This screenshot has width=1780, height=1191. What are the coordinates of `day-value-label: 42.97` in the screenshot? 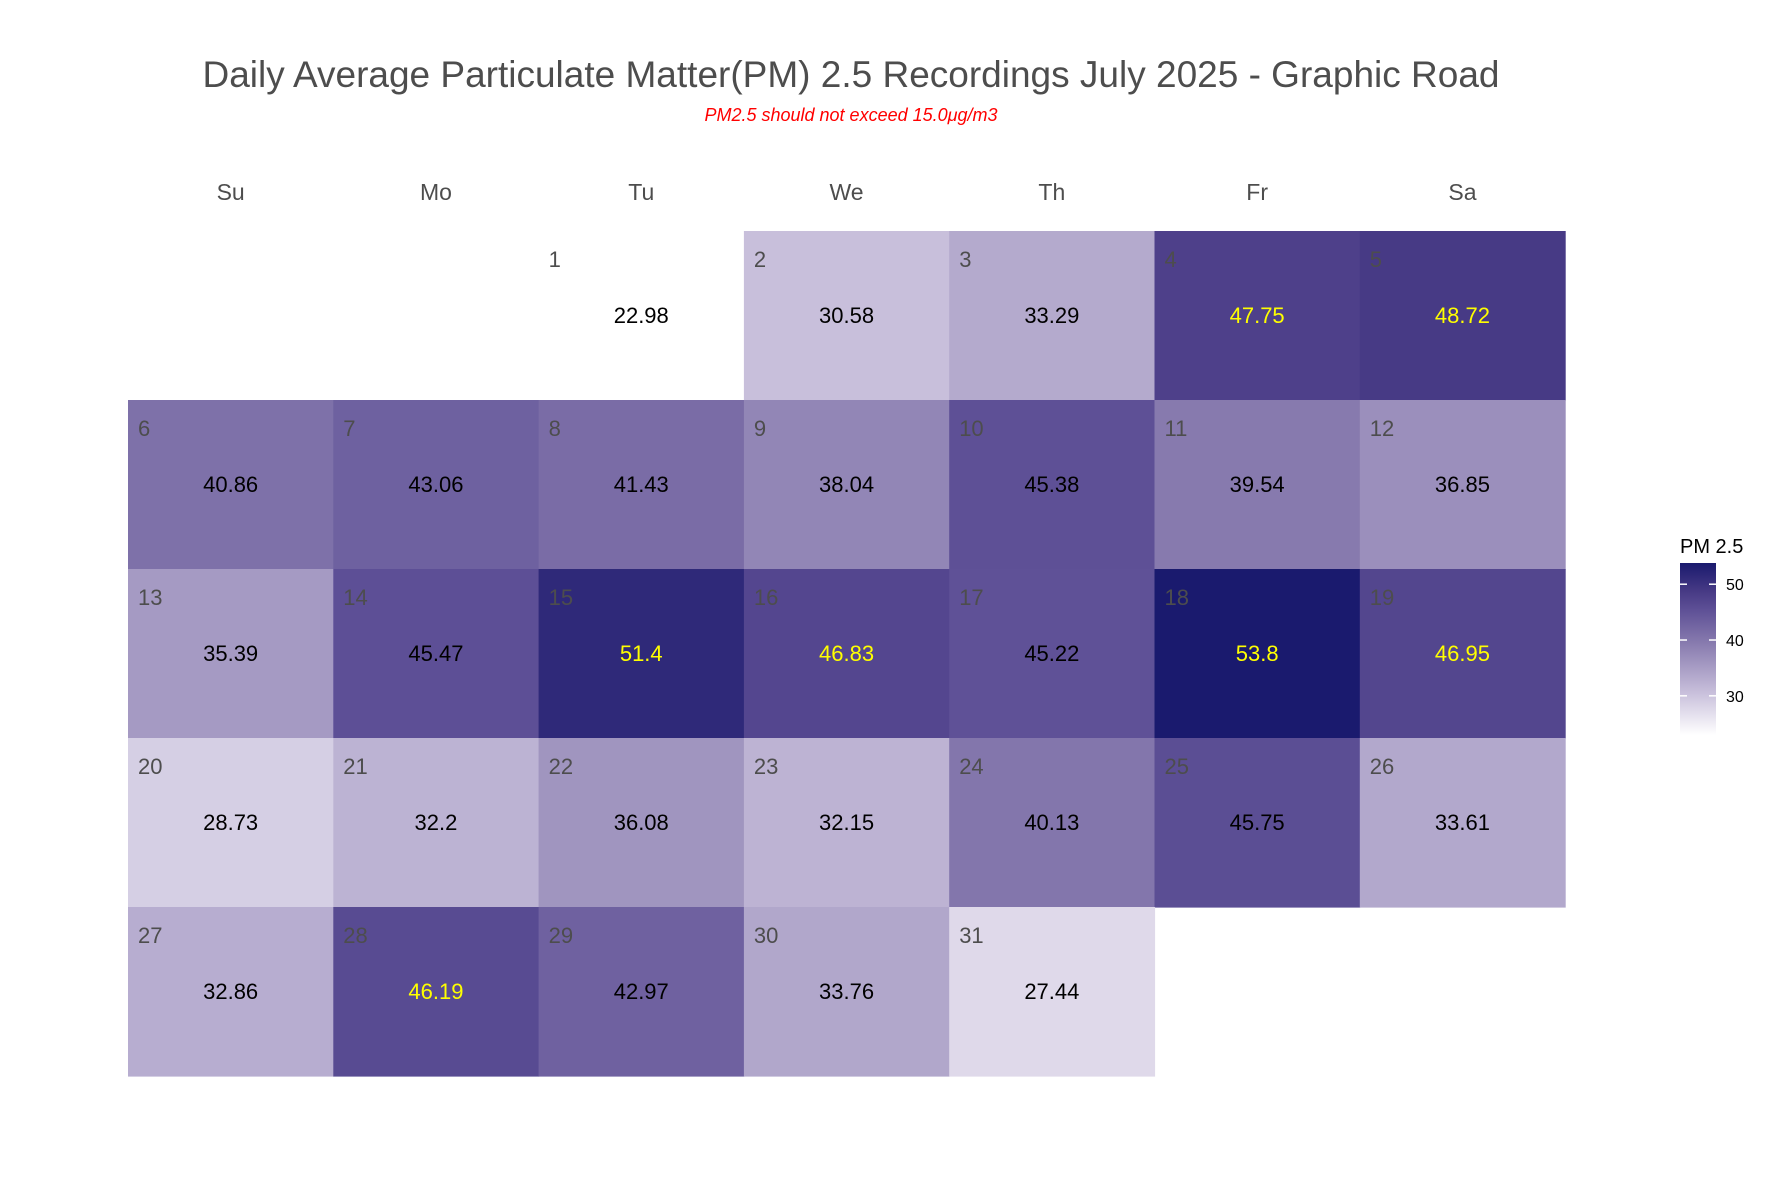 It's located at (641, 991).